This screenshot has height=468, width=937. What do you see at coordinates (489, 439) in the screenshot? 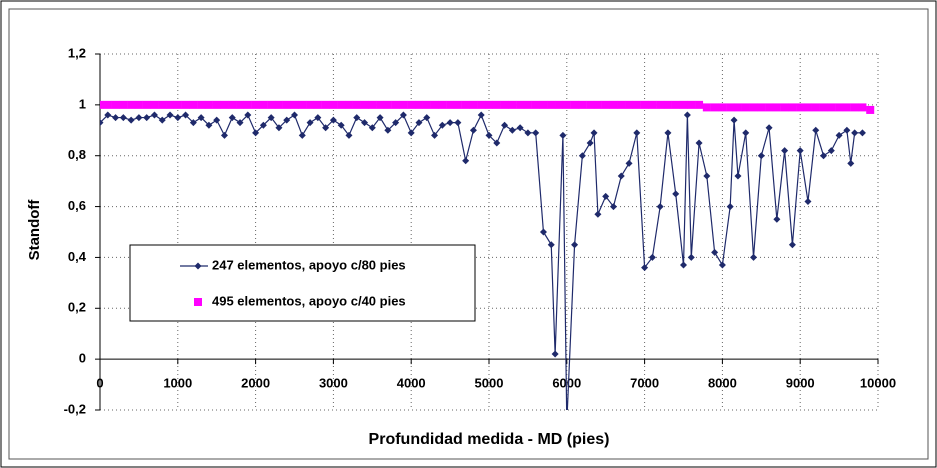
I see `x-axis-title: Profundidad medida - MD (pies)` at bounding box center [489, 439].